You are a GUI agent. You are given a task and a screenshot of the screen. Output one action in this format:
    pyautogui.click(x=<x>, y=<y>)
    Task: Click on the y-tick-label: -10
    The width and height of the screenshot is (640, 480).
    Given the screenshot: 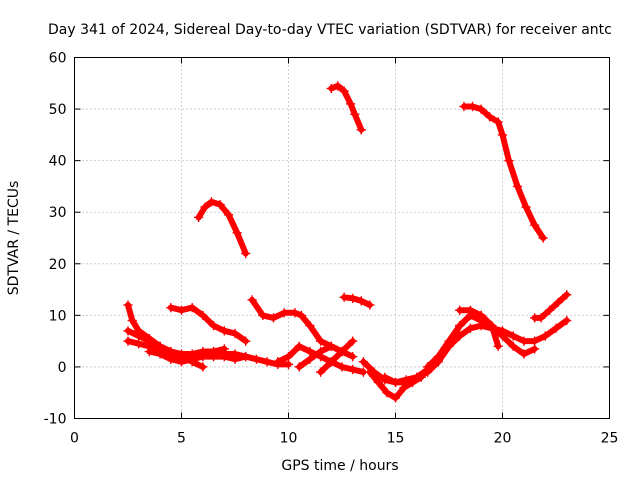 What is the action you would take?
    pyautogui.click(x=55, y=420)
    